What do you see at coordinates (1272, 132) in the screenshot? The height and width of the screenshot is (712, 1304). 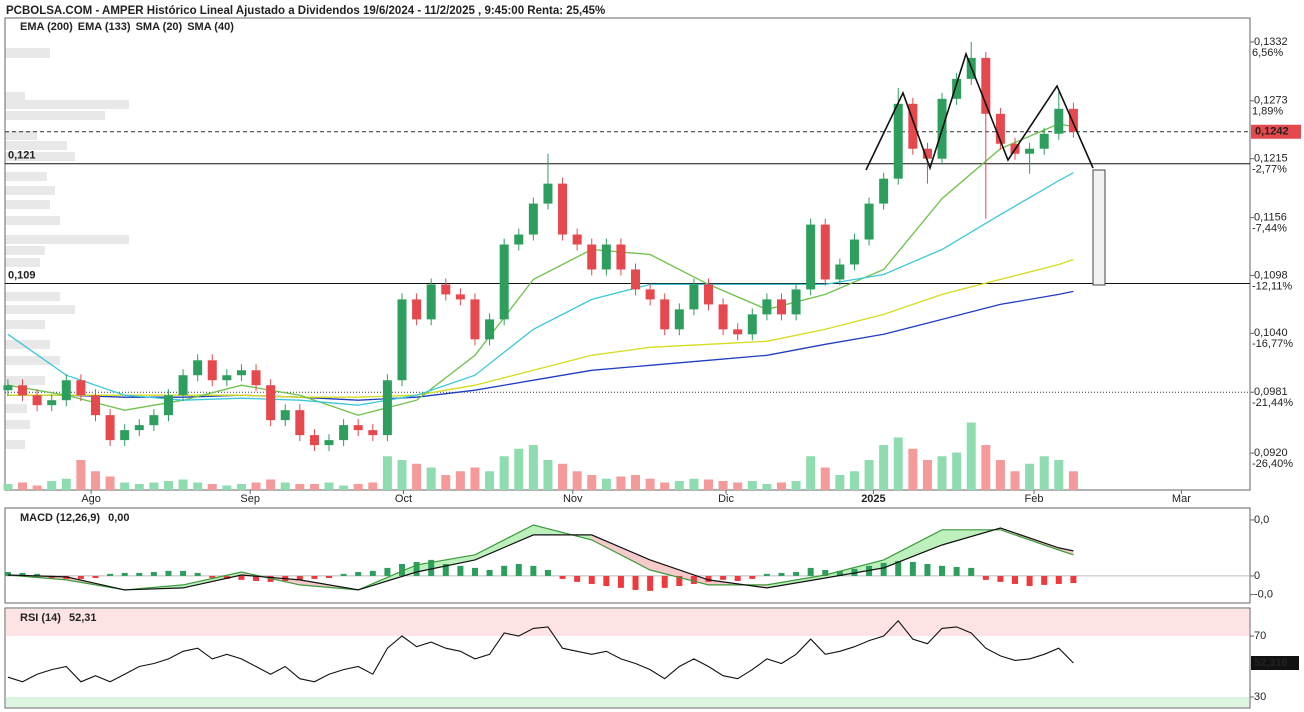 I see `last-price-label: 0,1242` at bounding box center [1272, 132].